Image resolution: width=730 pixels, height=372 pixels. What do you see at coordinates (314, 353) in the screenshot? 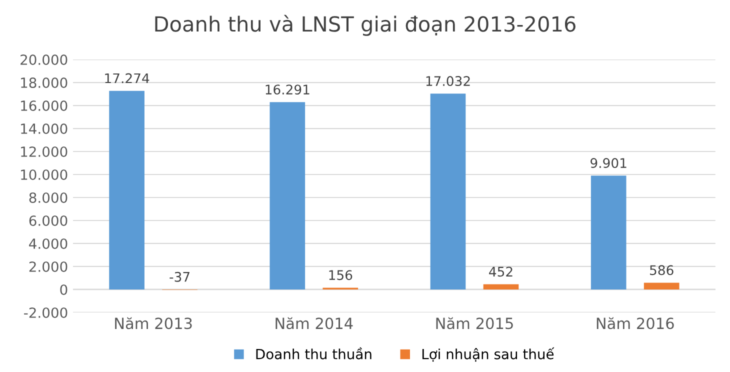
I see `legend-label: Doanh thu thuần` at bounding box center [314, 353].